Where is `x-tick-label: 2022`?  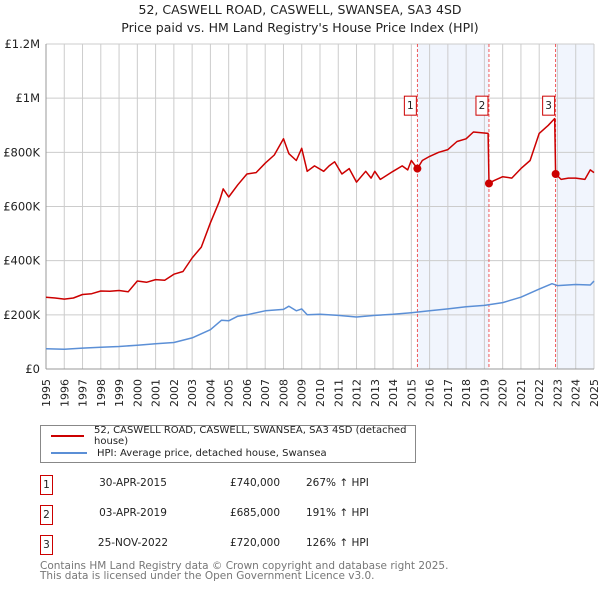 x-tick-label: 2022 is located at coordinates (539, 393).